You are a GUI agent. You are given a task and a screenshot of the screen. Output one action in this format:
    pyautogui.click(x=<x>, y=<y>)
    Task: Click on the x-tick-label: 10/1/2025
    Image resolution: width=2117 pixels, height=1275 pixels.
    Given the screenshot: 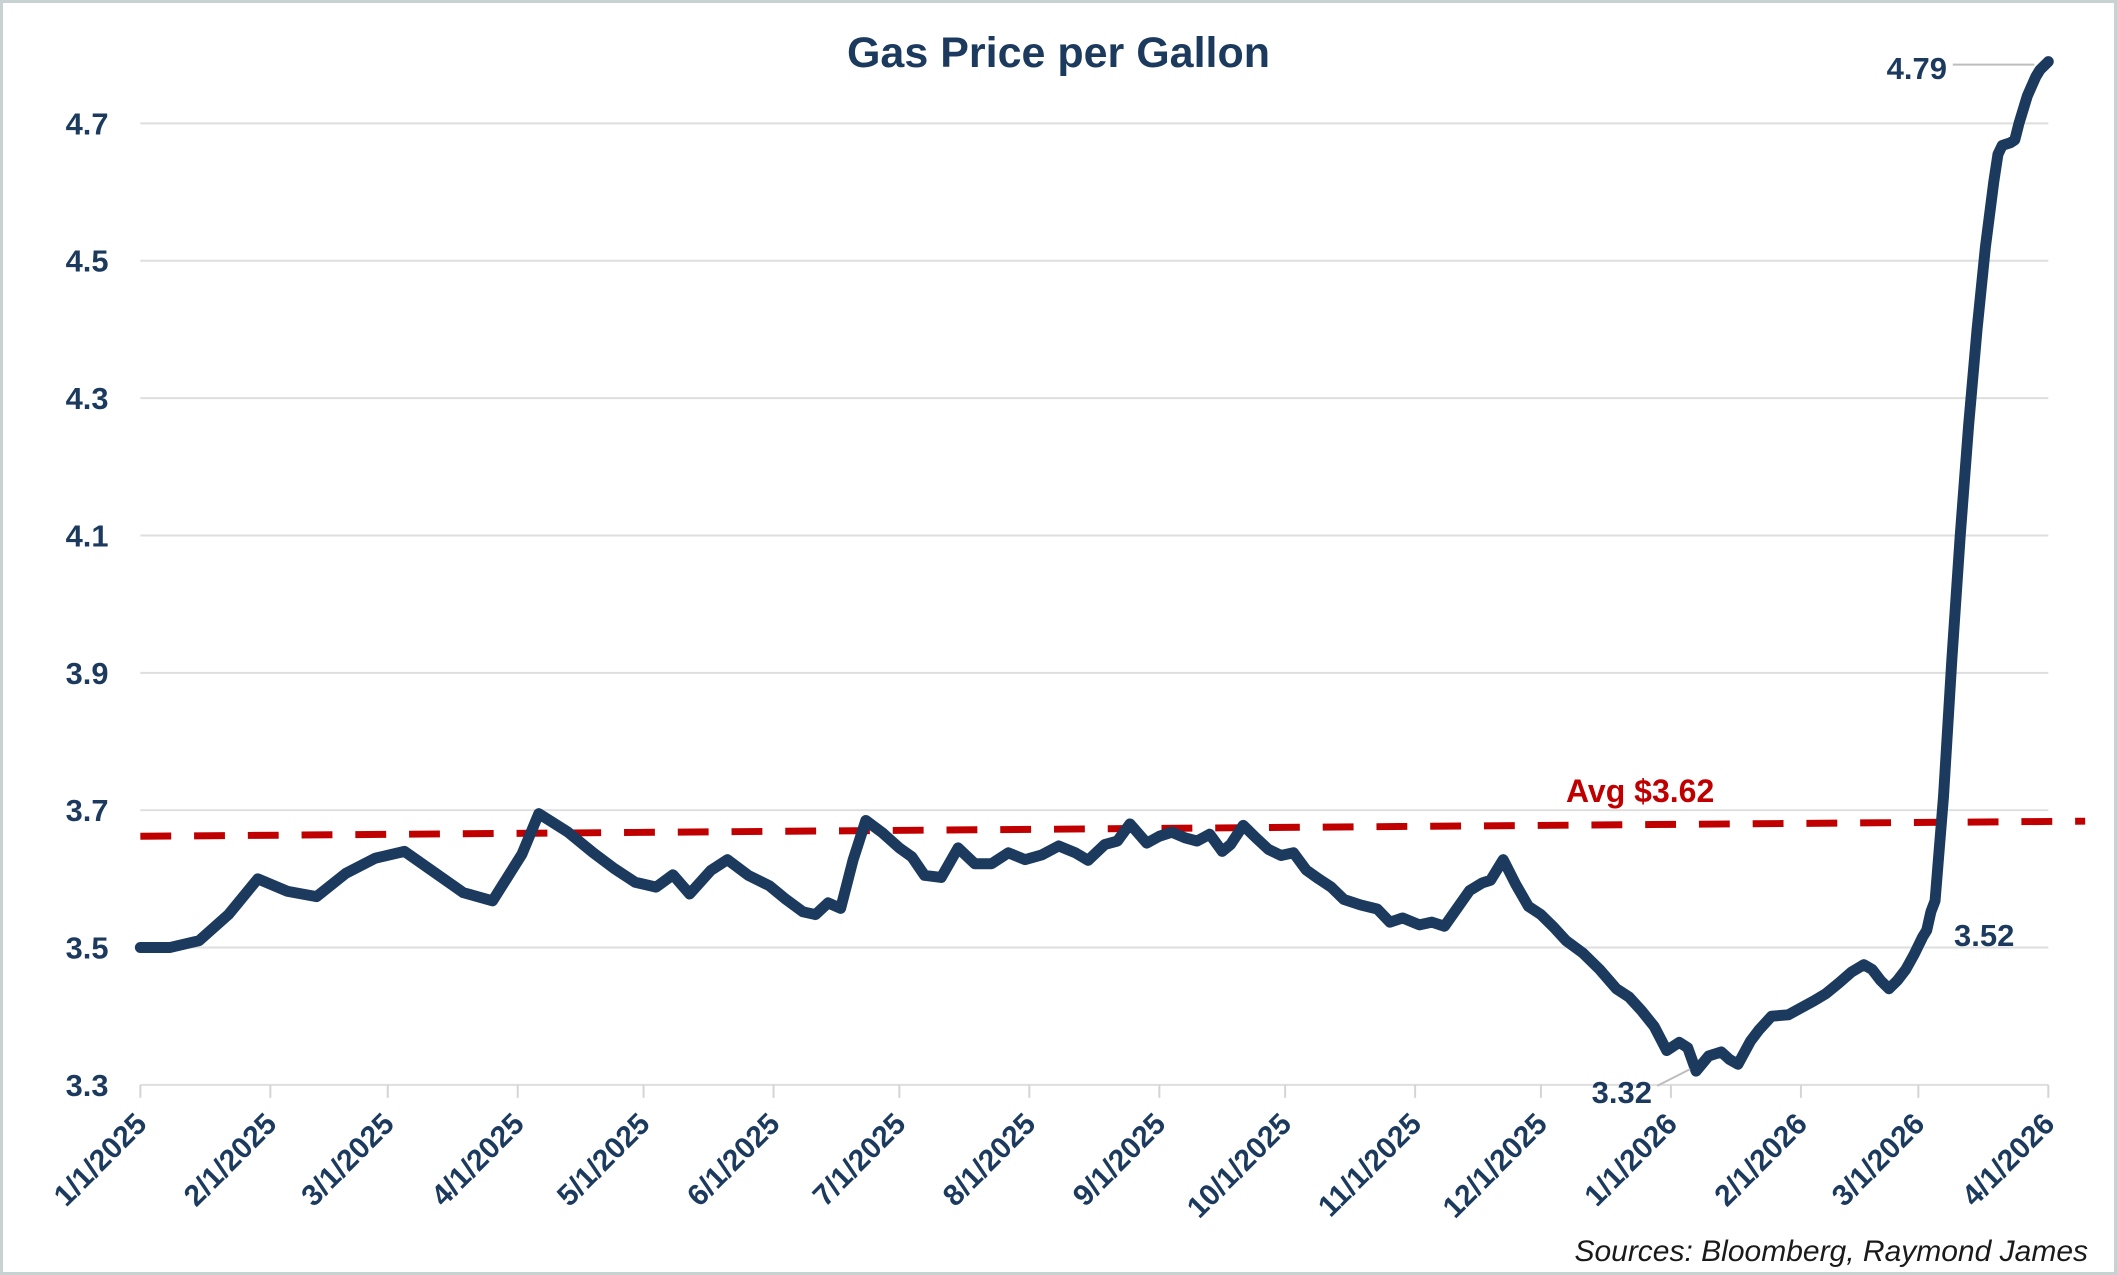 What is the action you would take?
    pyautogui.click(x=1239, y=1165)
    